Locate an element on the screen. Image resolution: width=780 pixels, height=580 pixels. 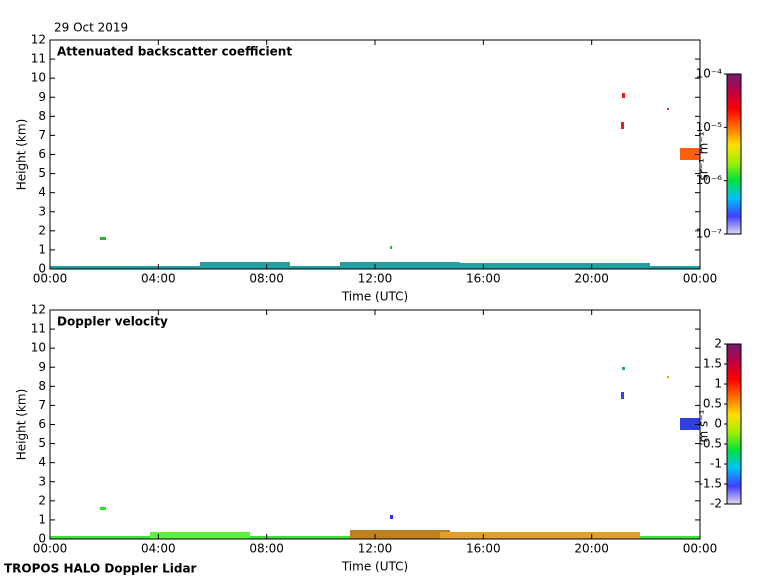
footer: TROPOS HALO Doppler Lidar is located at coordinates (100, 569).